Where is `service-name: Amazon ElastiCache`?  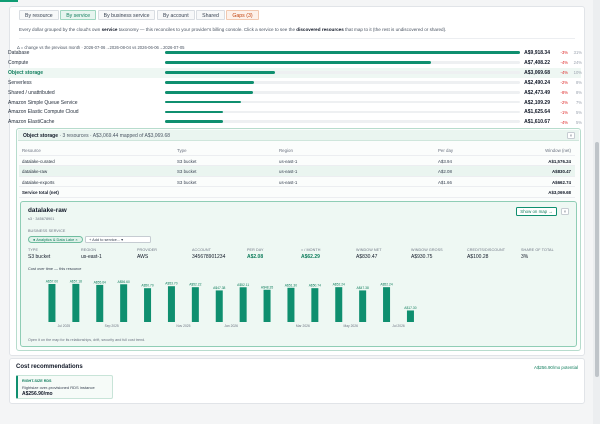
service-name: Amazon ElastiCache is located at coordinates (31, 122).